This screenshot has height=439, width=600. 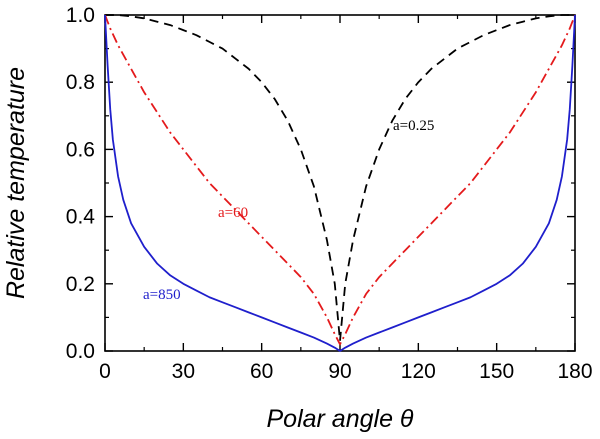 I want to click on x-tick-label: 60, so click(x=261, y=371).